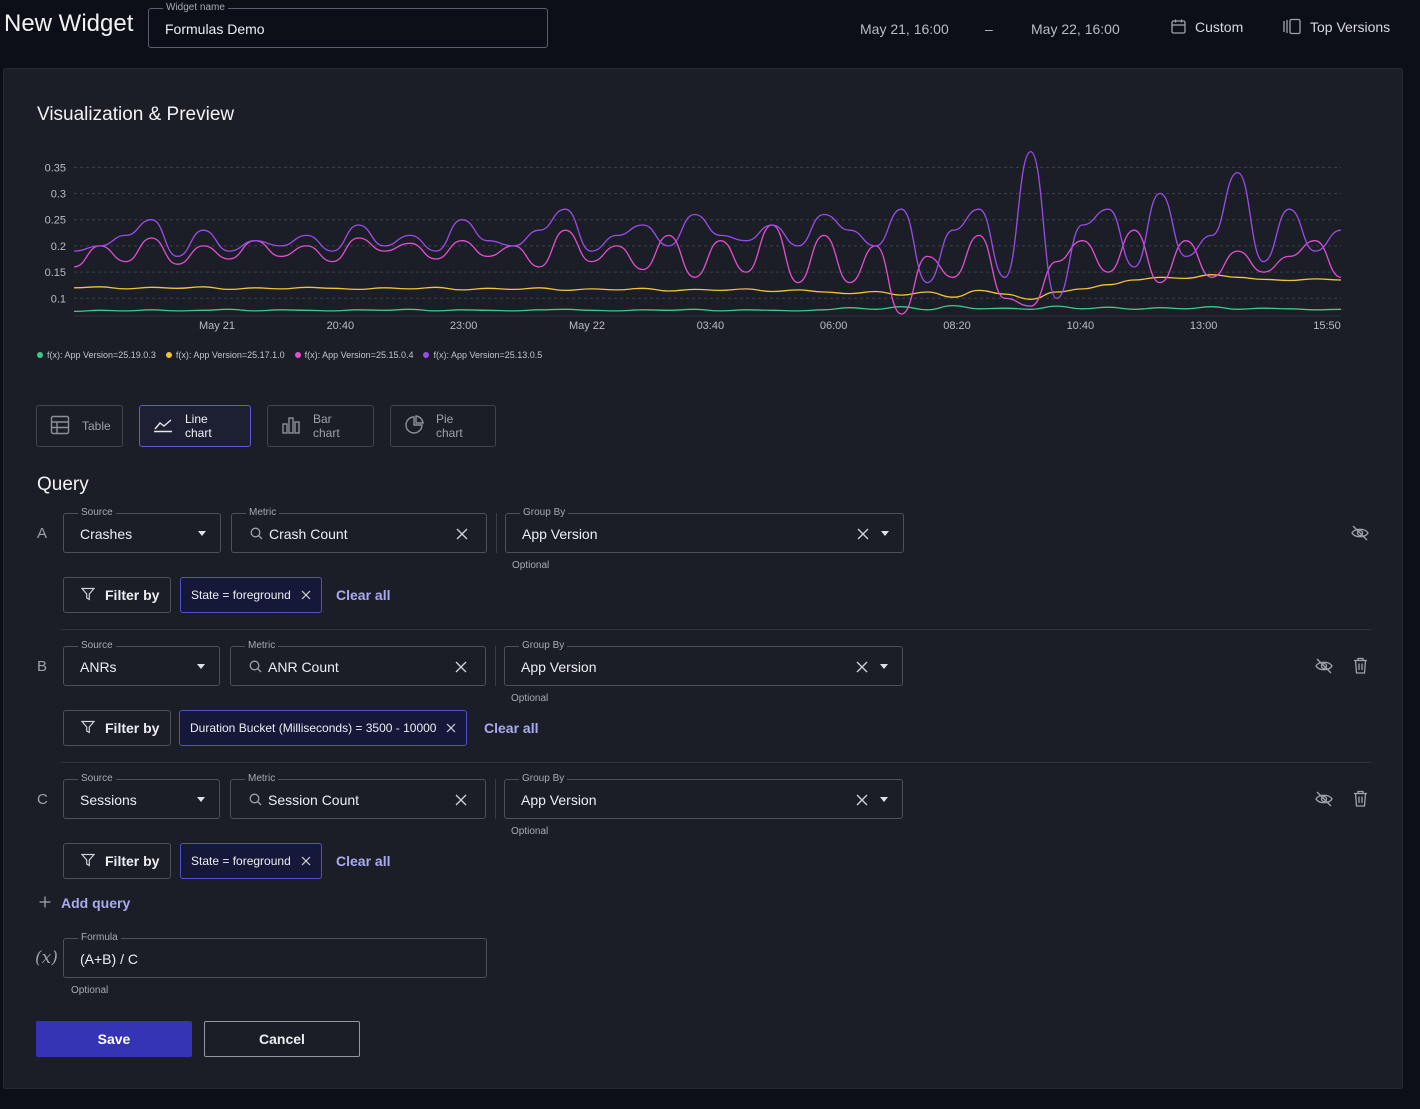 This screenshot has height=1109, width=1420. Describe the element at coordinates (904, 29) in the screenshot. I see `date-range-start: May 21, 16:00` at that location.